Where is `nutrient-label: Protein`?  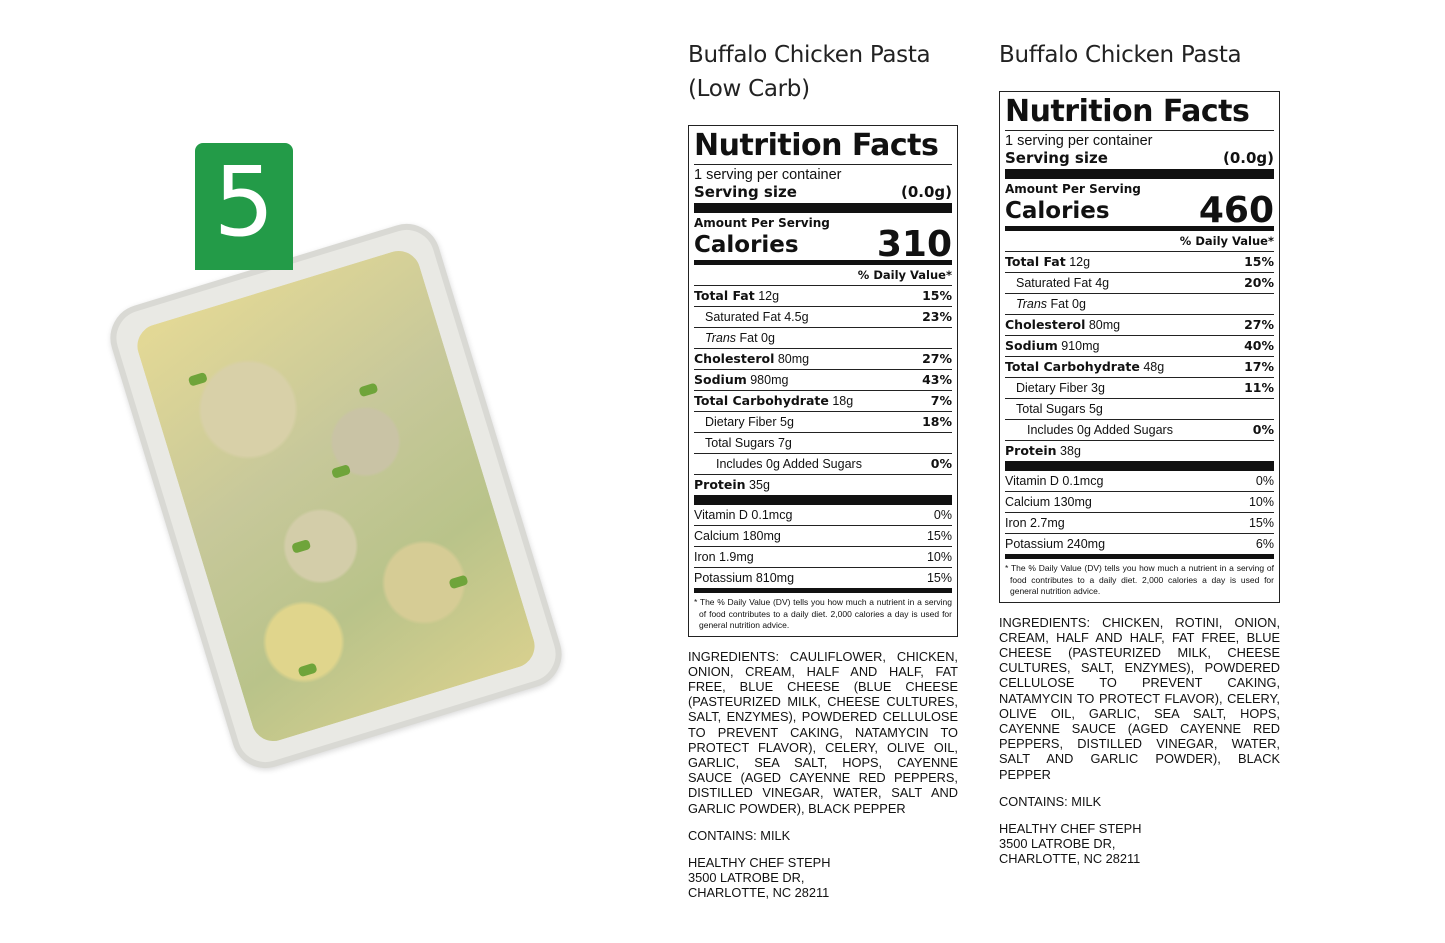 nutrient-label: Protein is located at coordinates (720, 484).